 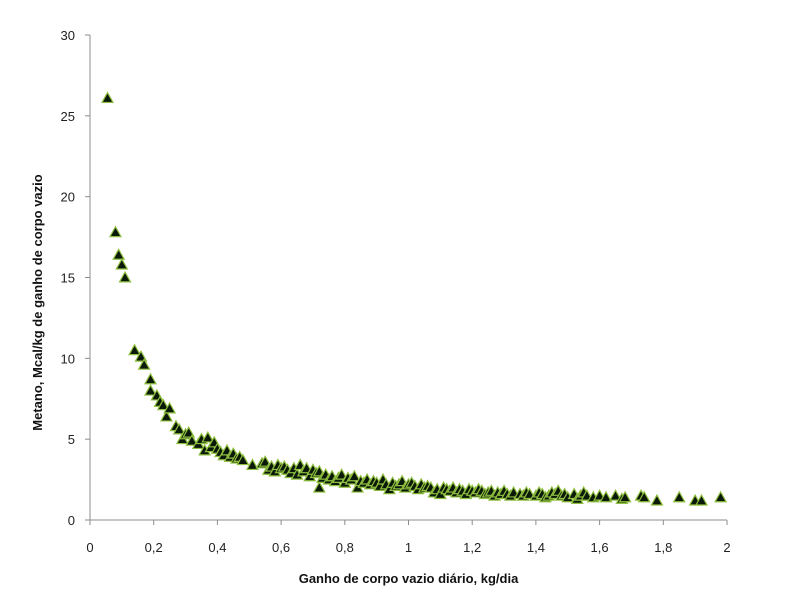 I want to click on x-tick-label: 0,4, so click(x=217, y=547).